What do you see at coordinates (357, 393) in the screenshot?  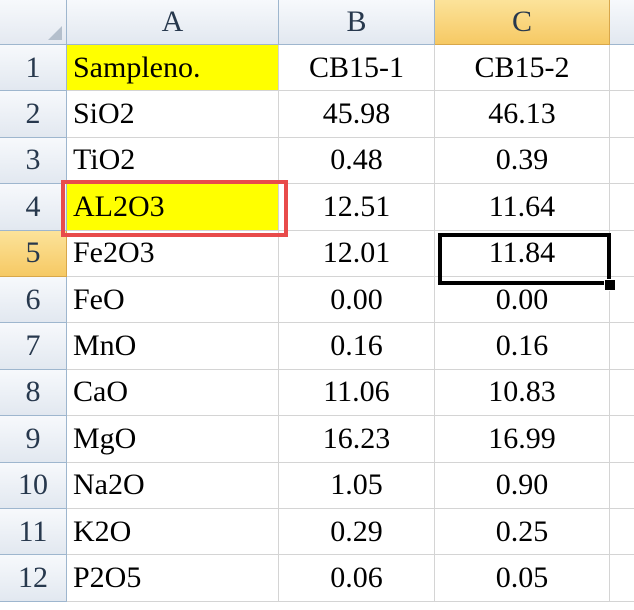 I see `cell-b8: 11.06` at bounding box center [357, 393].